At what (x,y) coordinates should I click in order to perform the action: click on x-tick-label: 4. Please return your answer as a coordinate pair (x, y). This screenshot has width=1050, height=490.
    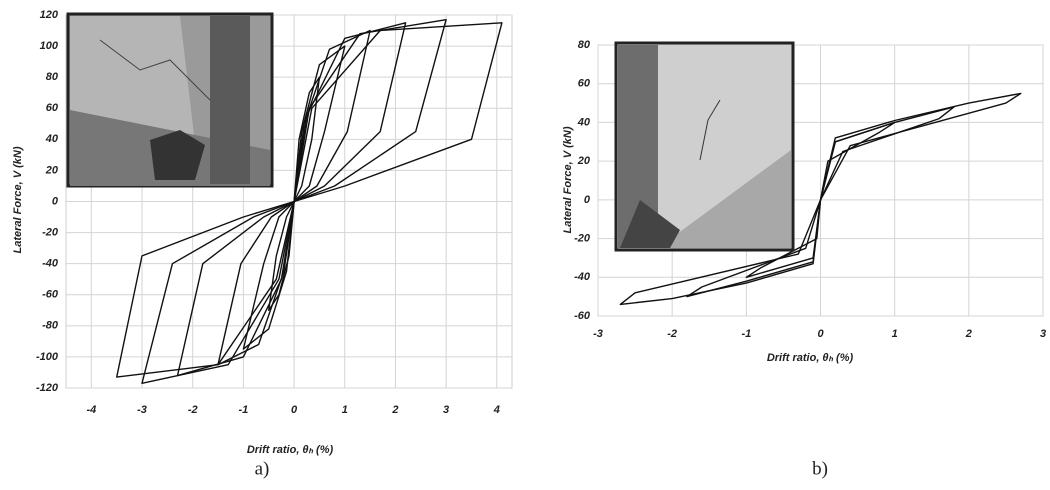
    Looking at the image, I should click on (496, 410).